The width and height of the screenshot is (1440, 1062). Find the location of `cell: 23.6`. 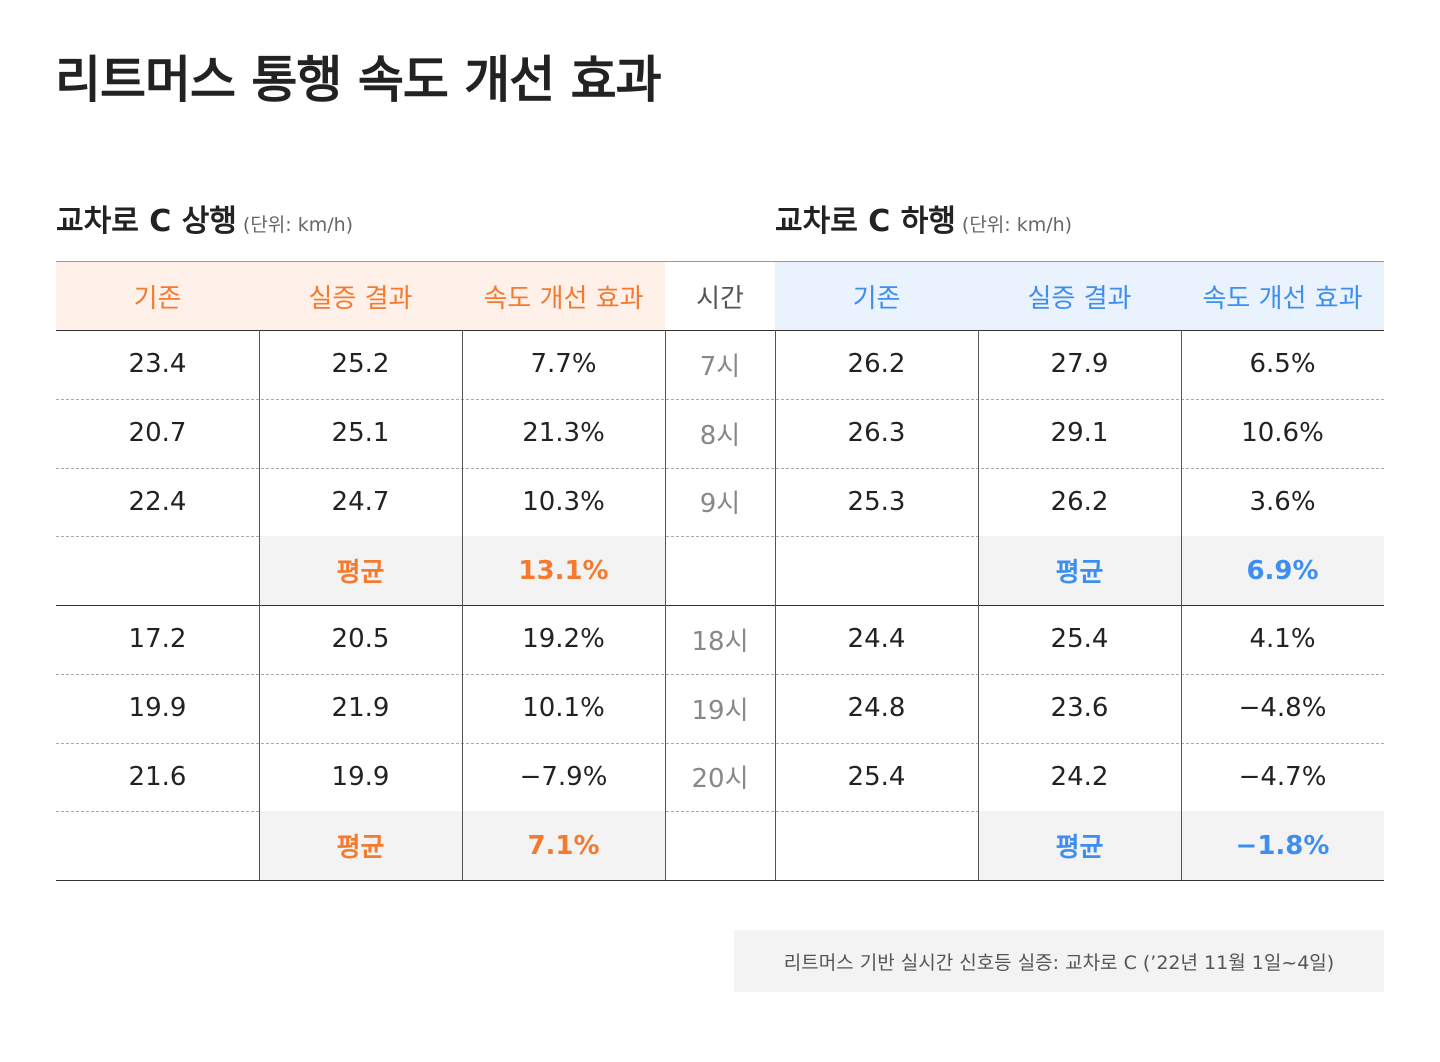

cell: 23.6 is located at coordinates (1079, 708).